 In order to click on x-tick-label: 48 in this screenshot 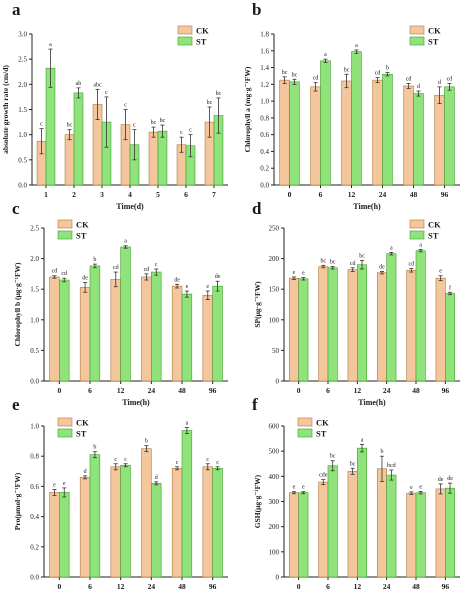, I will do `click(414, 194)`.